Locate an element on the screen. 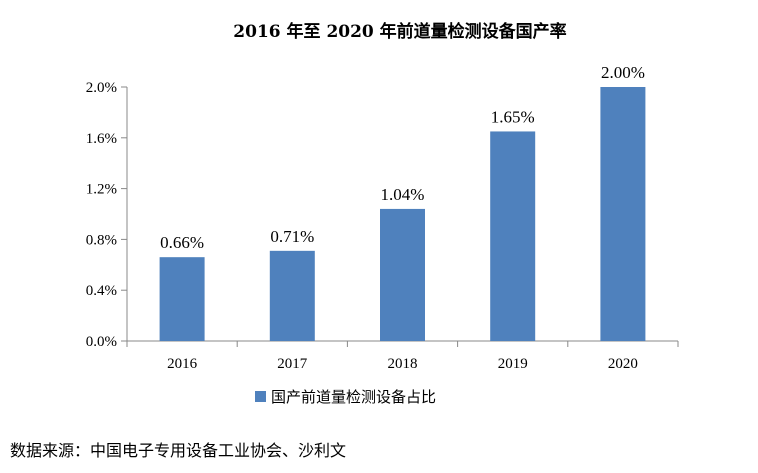  y-tick-label: 0.4% is located at coordinates (101, 291).